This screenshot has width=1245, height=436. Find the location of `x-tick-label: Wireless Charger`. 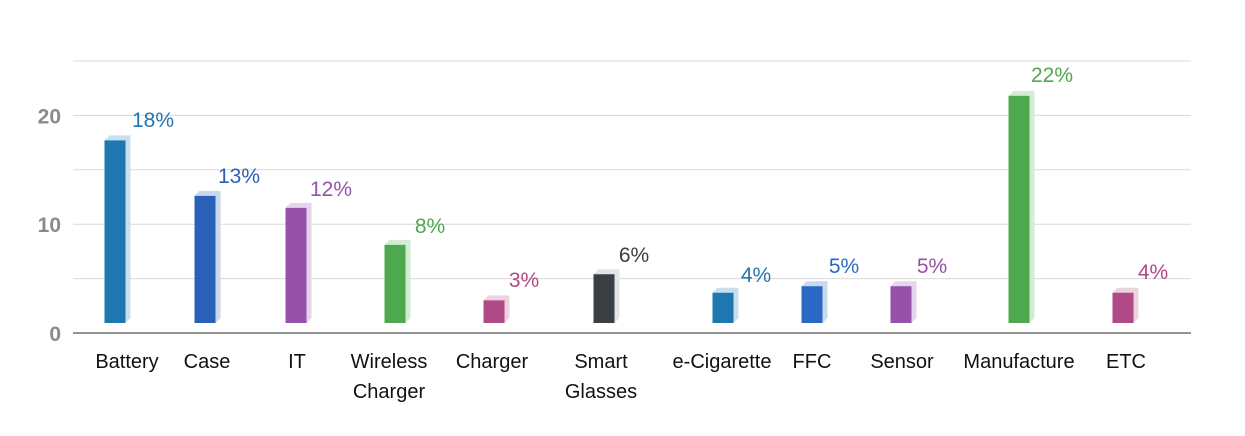

x-tick-label: Wireless Charger is located at coordinates (389, 377).